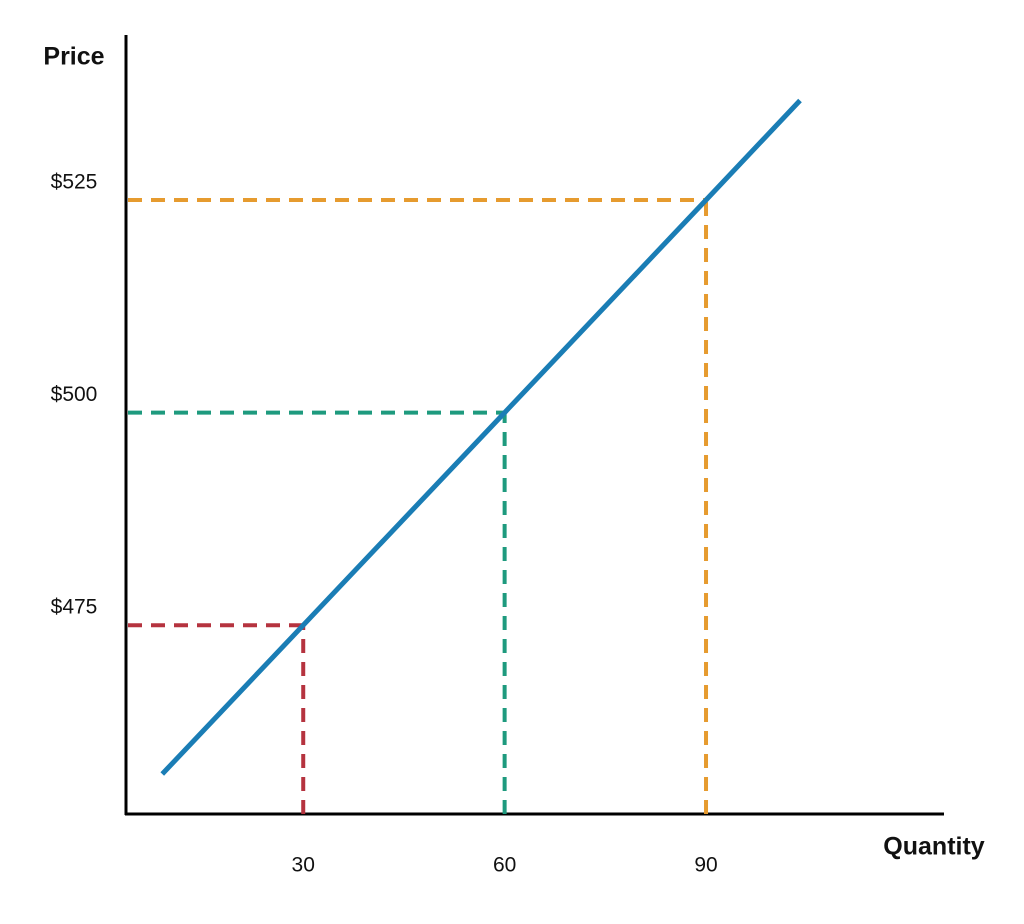 This screenshot has width=1024, height=924. What do you see at coordinates (74, 394) in the screenshot?
I see `y-tick-label: $500` at bounding box center [74, 394].